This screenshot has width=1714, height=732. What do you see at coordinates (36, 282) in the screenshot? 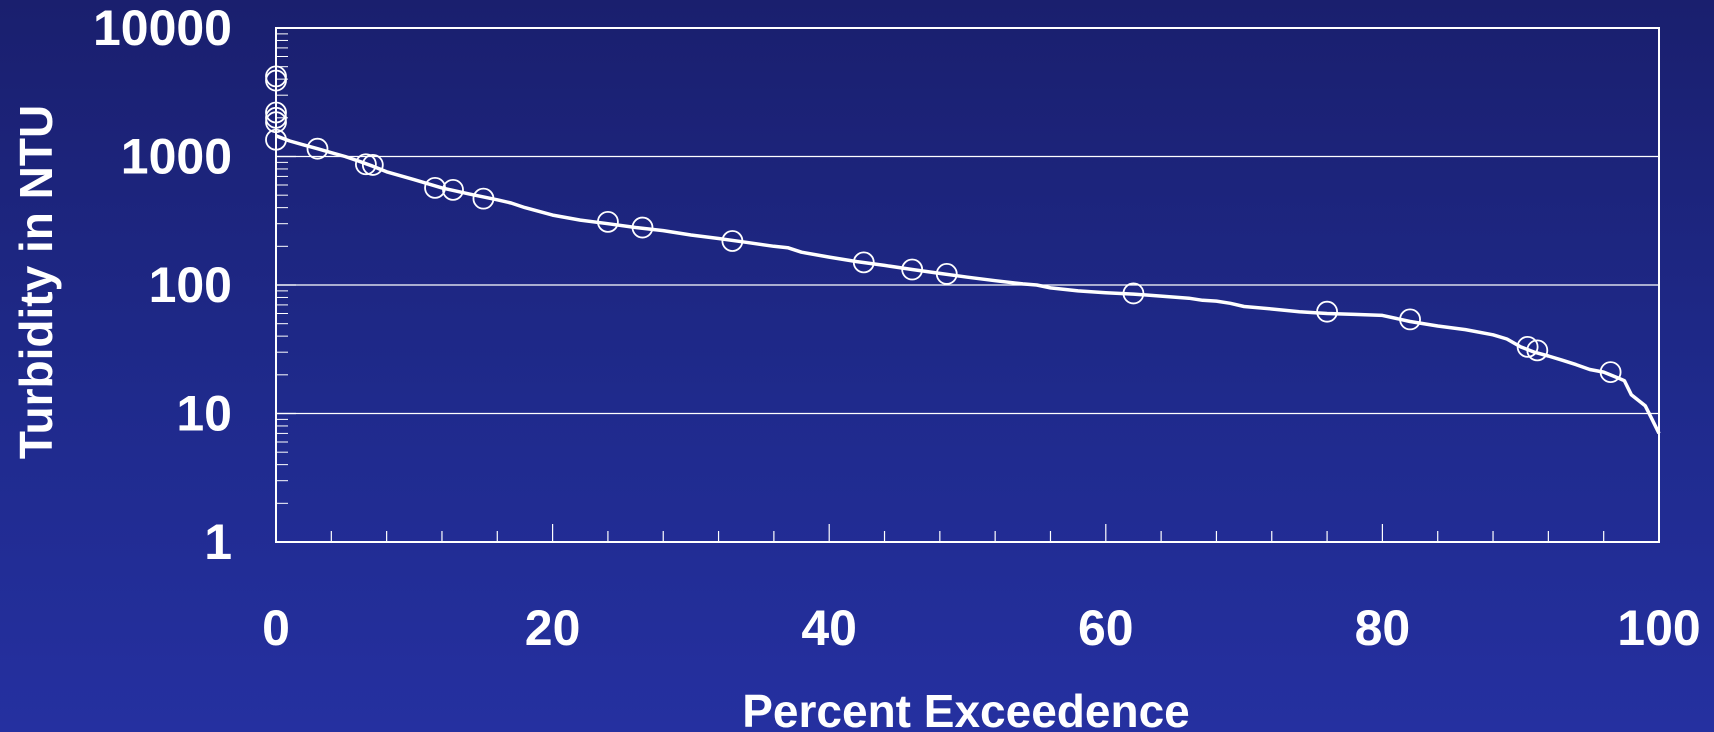
I see `y-axis-title: Turbidity in NTU` at bounding box center [36, 282].